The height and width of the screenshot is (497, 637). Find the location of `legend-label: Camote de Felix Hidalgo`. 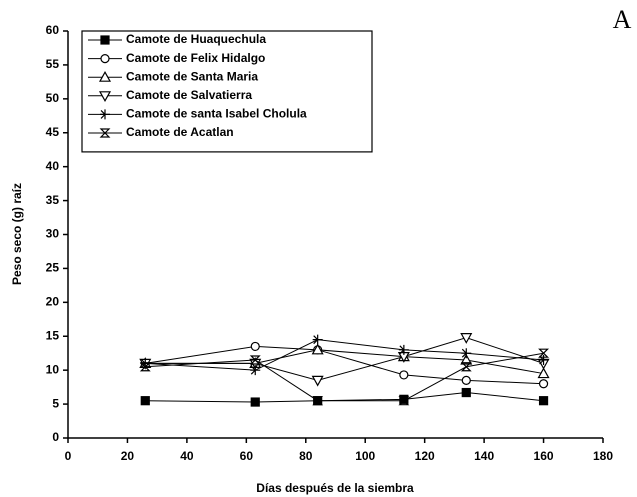

legend-label: Camote de Felix Hidalgo is located at coordinates (195, 58).